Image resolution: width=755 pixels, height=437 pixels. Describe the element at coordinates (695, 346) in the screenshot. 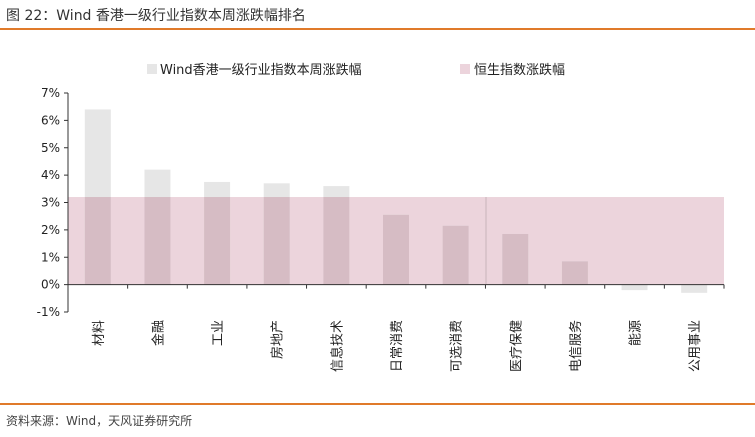

I see `category-label: 公用事业` at that location.